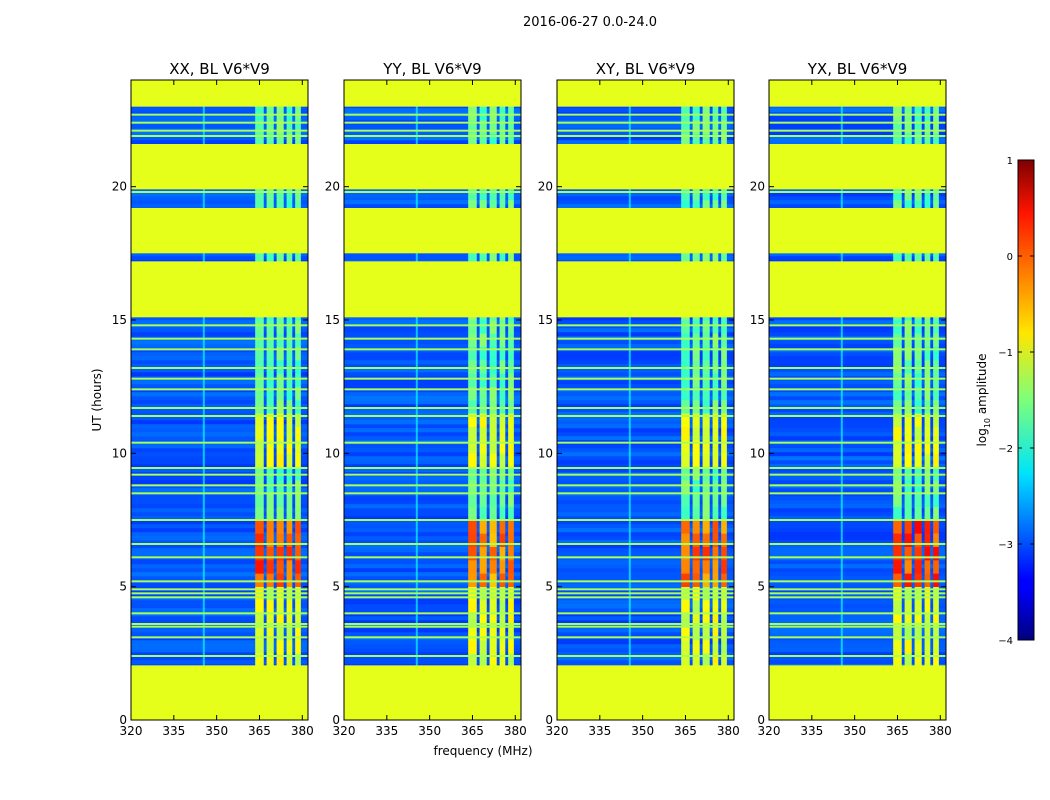  I want to click on rfi-narrow-channel, so click(629, 400).